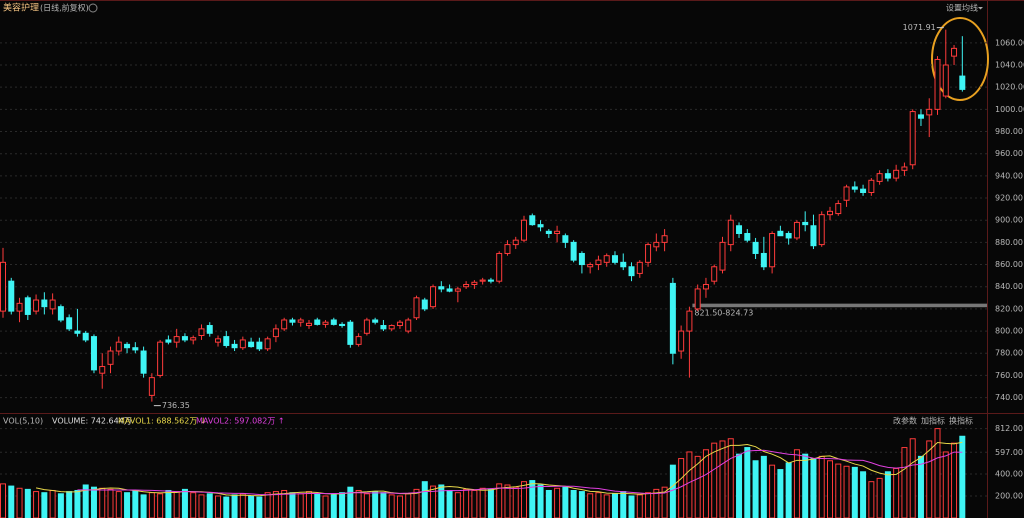 The image size is (1024, 518). I want to click on ma-button: 设置均线, so click(962, 8).